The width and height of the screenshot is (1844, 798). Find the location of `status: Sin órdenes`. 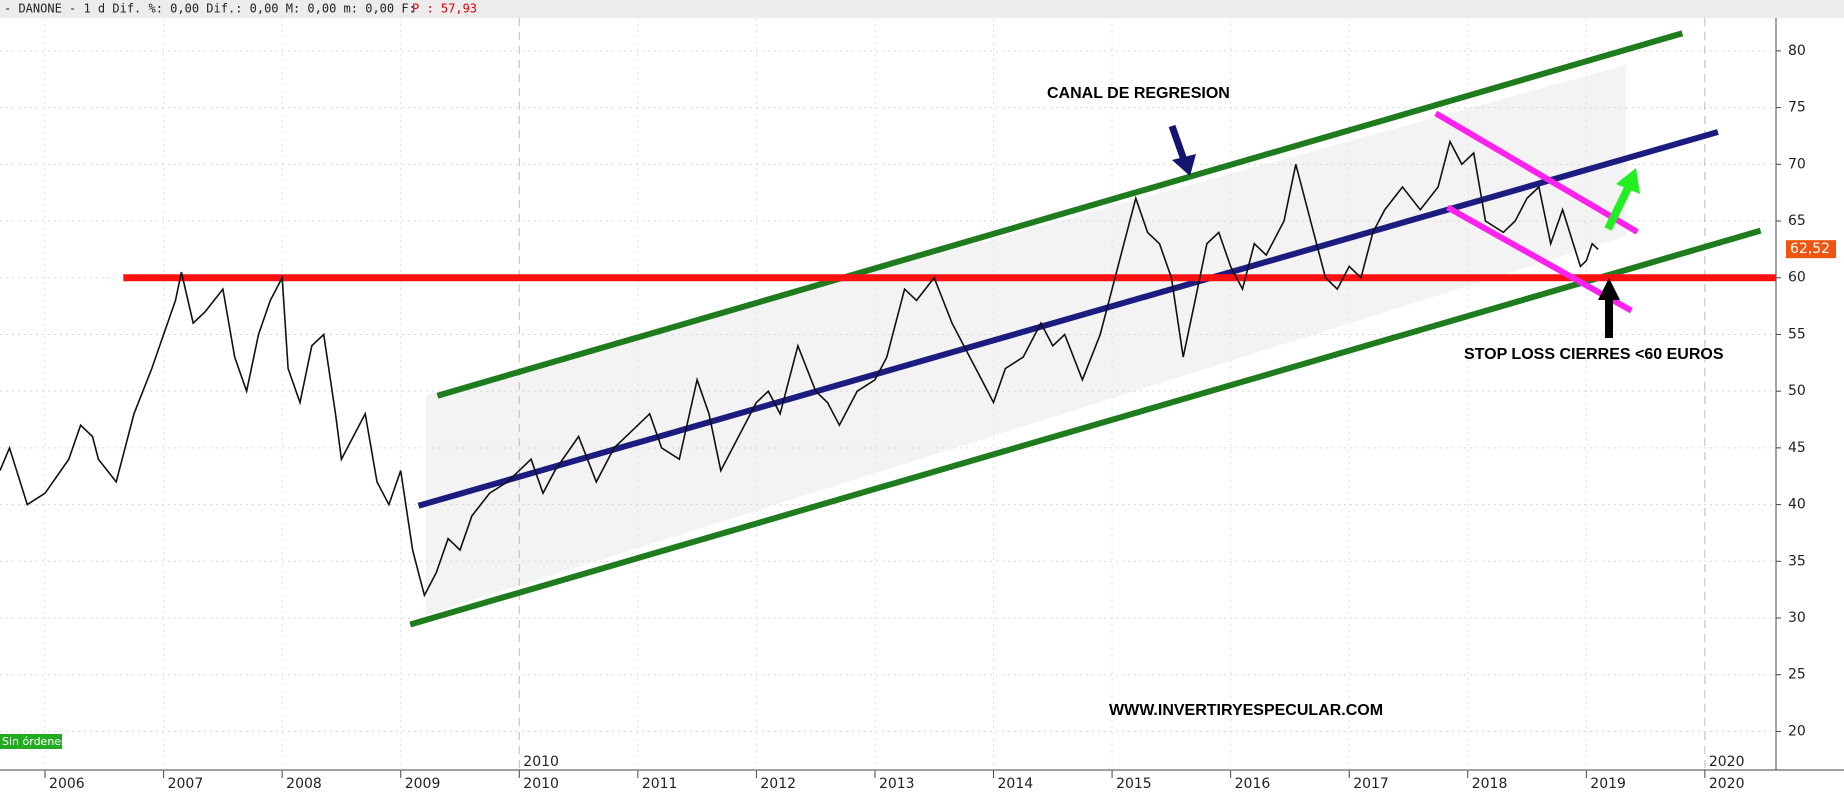

status: Sin órdenes is located at coordinates (34, 741).